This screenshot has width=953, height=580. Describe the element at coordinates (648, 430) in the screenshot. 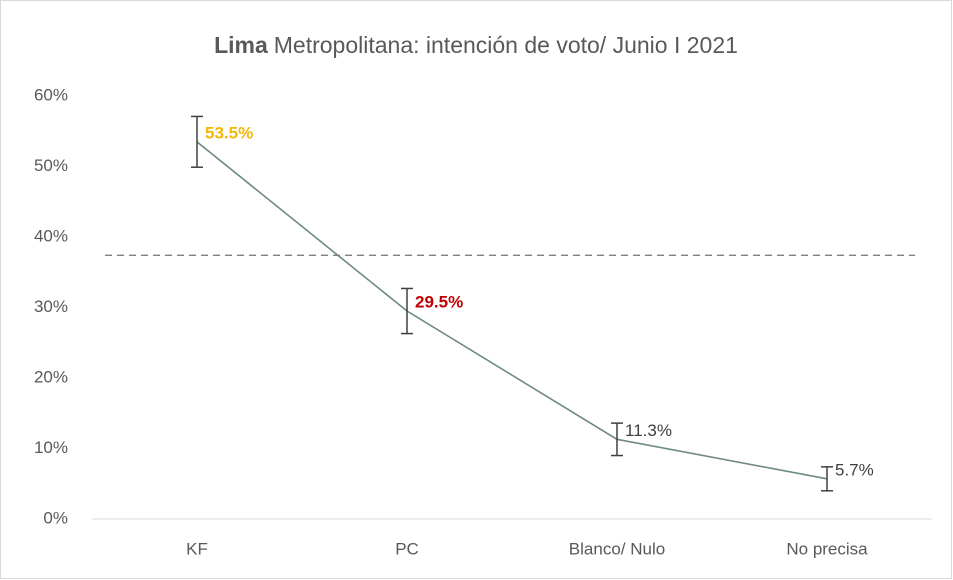

I see `data-label: 11.3%` at that location.